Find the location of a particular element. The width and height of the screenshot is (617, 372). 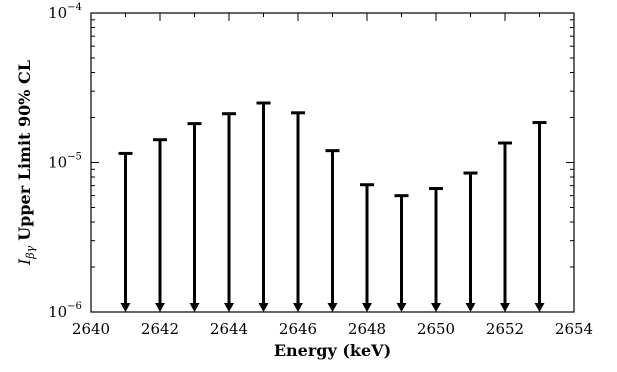

y-axis-title-text: Upper Limit 90% CL is located at coordinates (24, 150).